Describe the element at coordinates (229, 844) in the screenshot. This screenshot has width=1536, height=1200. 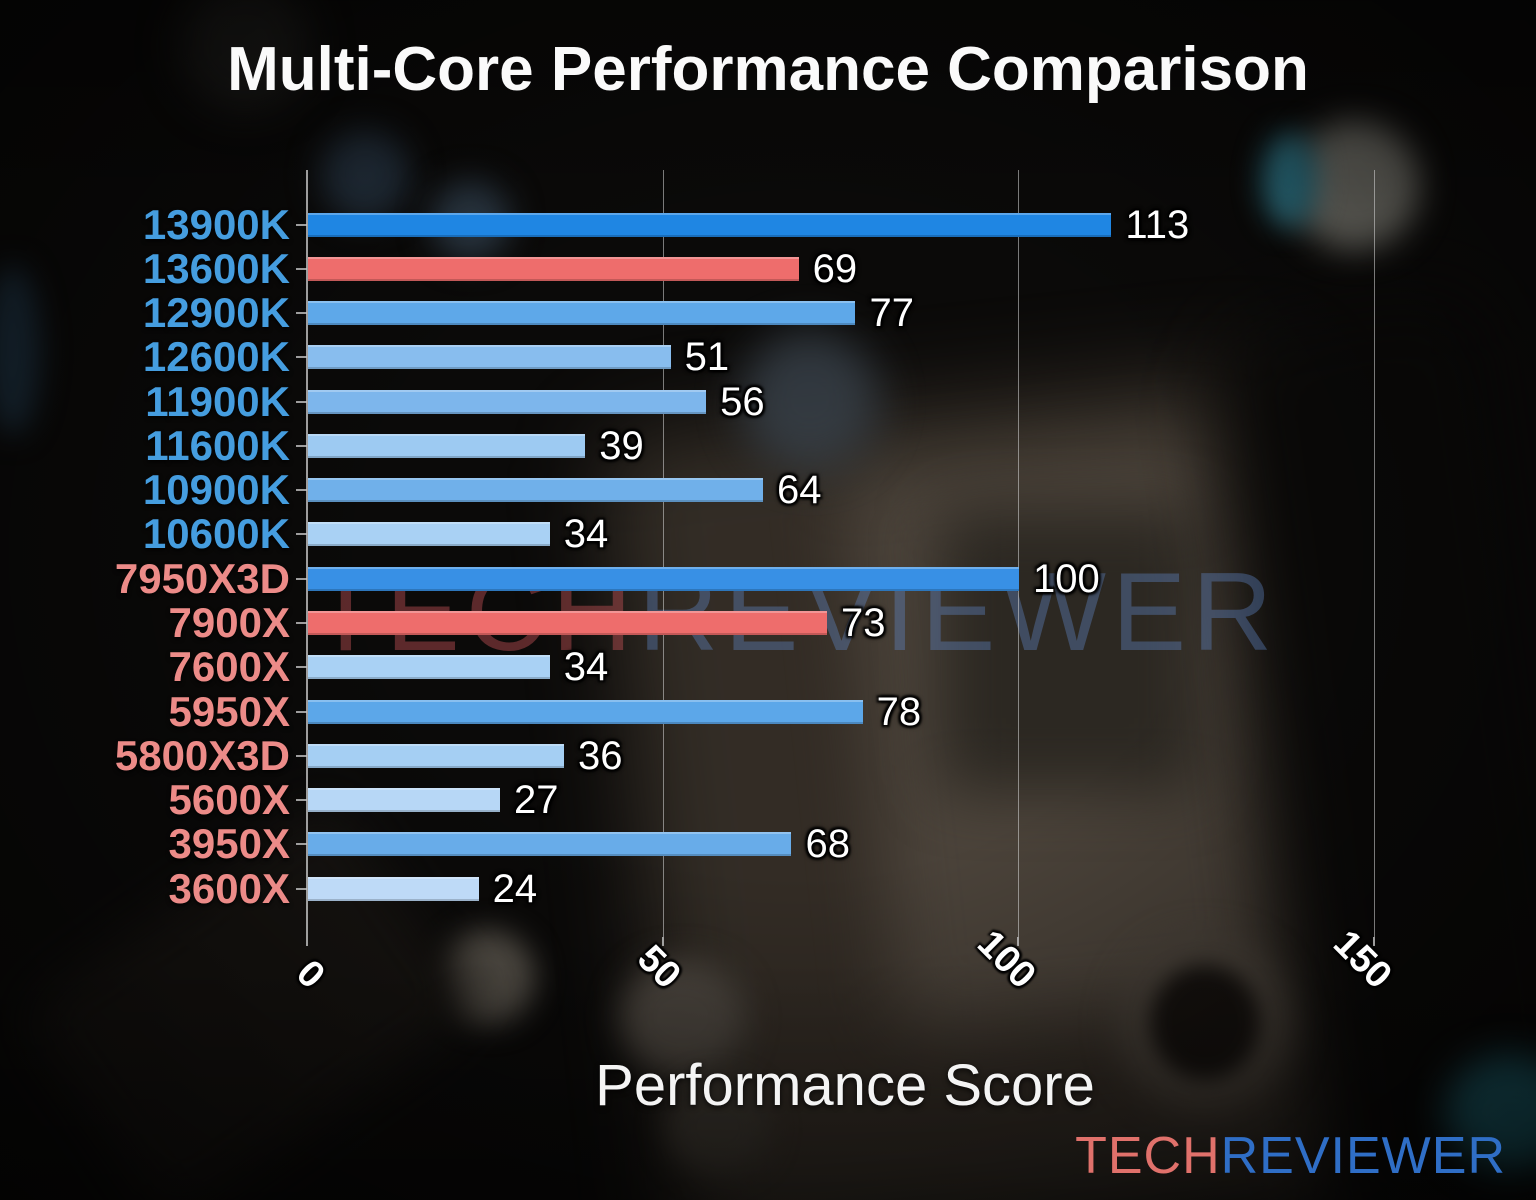
I see `category-label-3950X: 3950X` at that location.